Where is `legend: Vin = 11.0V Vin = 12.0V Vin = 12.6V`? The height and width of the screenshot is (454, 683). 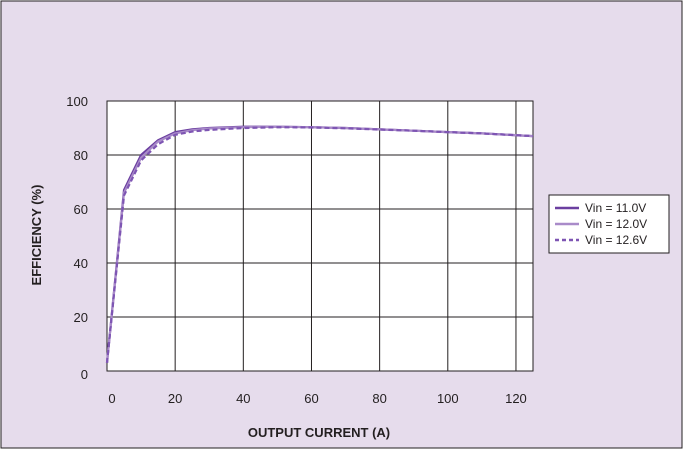 legend: Vin = 11.0V Vin = 12.0V Vin = 12.6V is located at coordinates (609, 224).